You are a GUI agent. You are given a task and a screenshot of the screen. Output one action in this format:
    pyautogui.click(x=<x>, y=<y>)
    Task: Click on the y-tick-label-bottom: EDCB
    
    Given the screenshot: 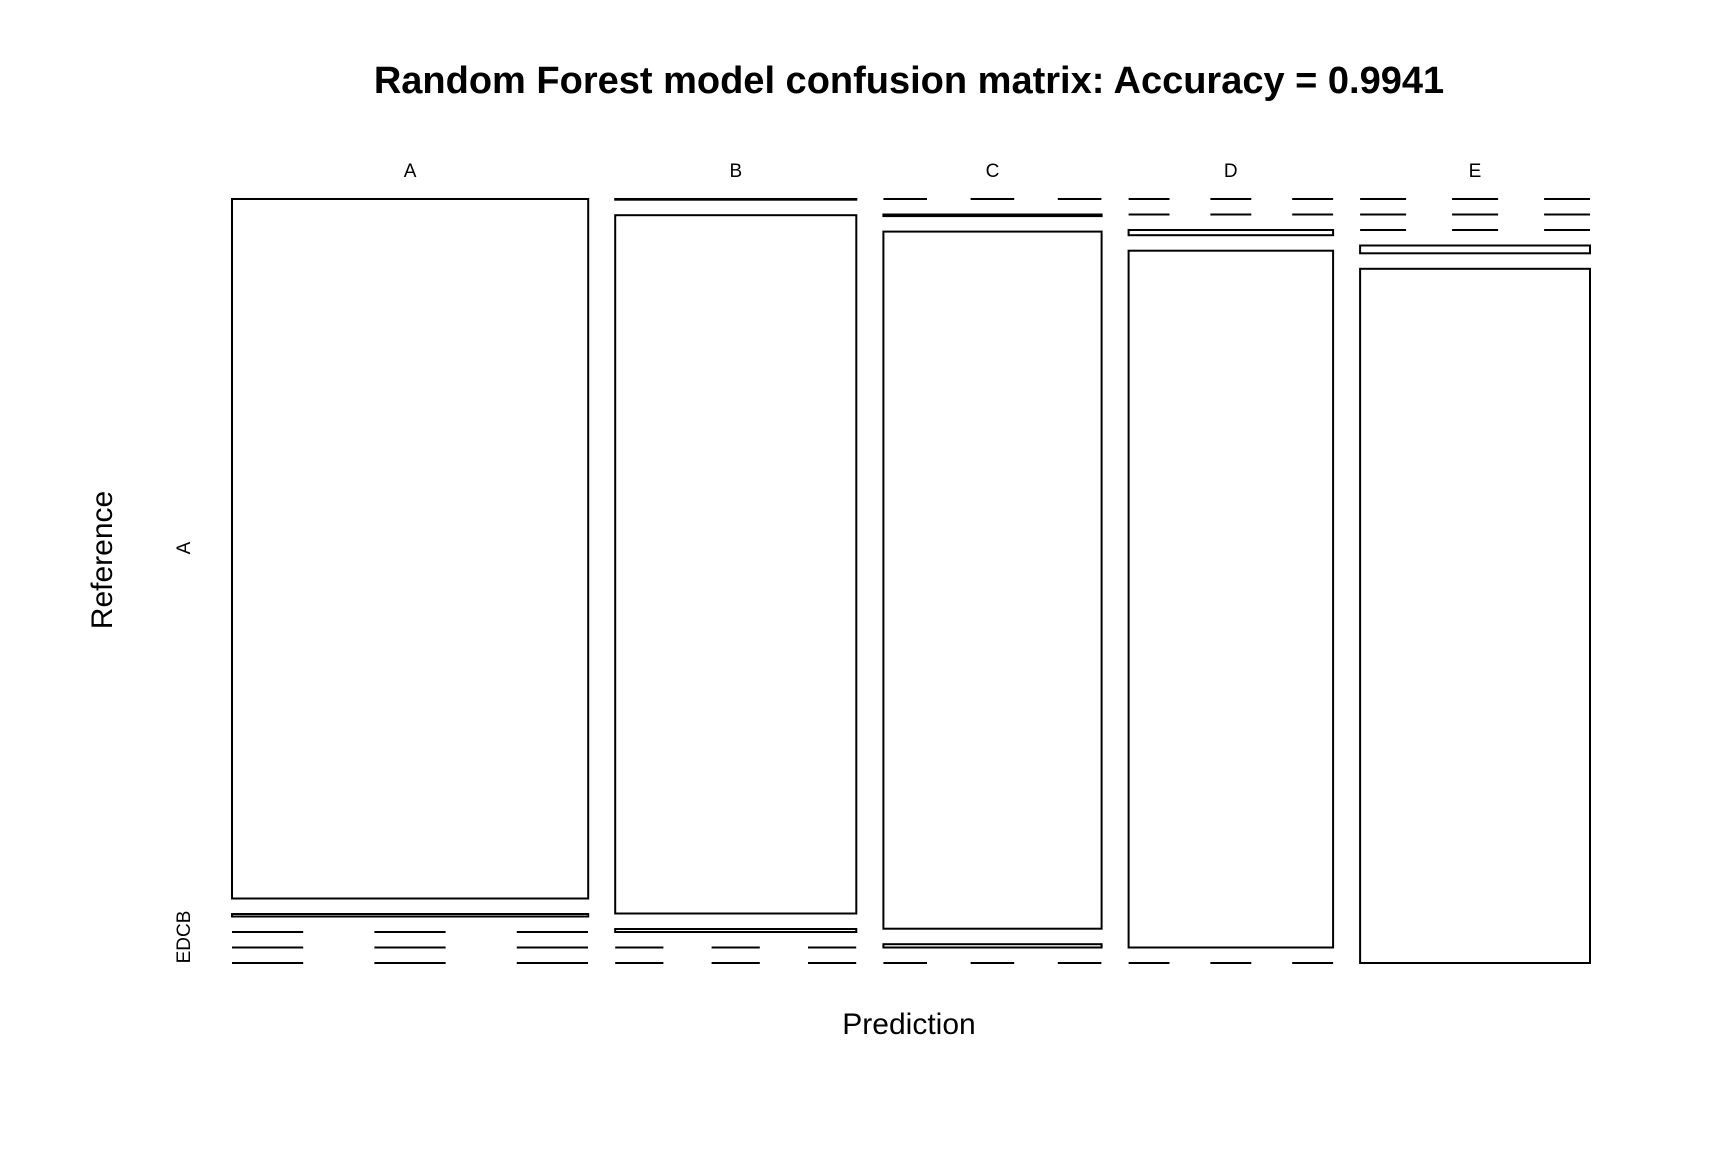 What is the action you would take?
    pyautogui.click(x=184, y=937)
    